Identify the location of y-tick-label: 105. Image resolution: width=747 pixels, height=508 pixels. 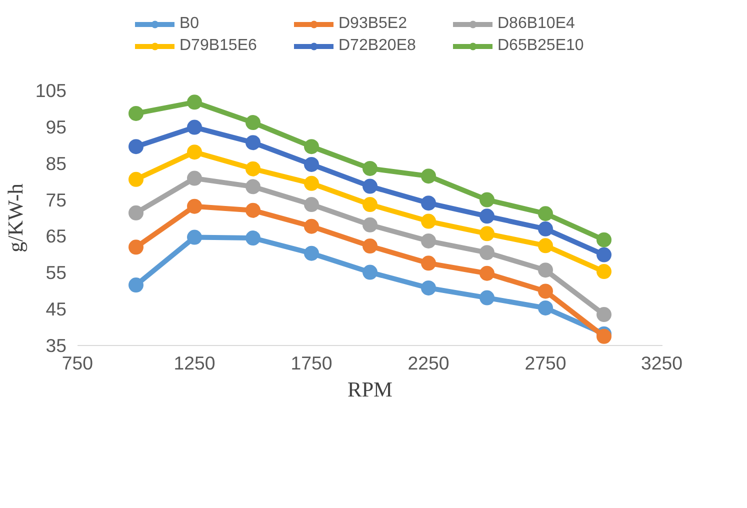
(51, 90).